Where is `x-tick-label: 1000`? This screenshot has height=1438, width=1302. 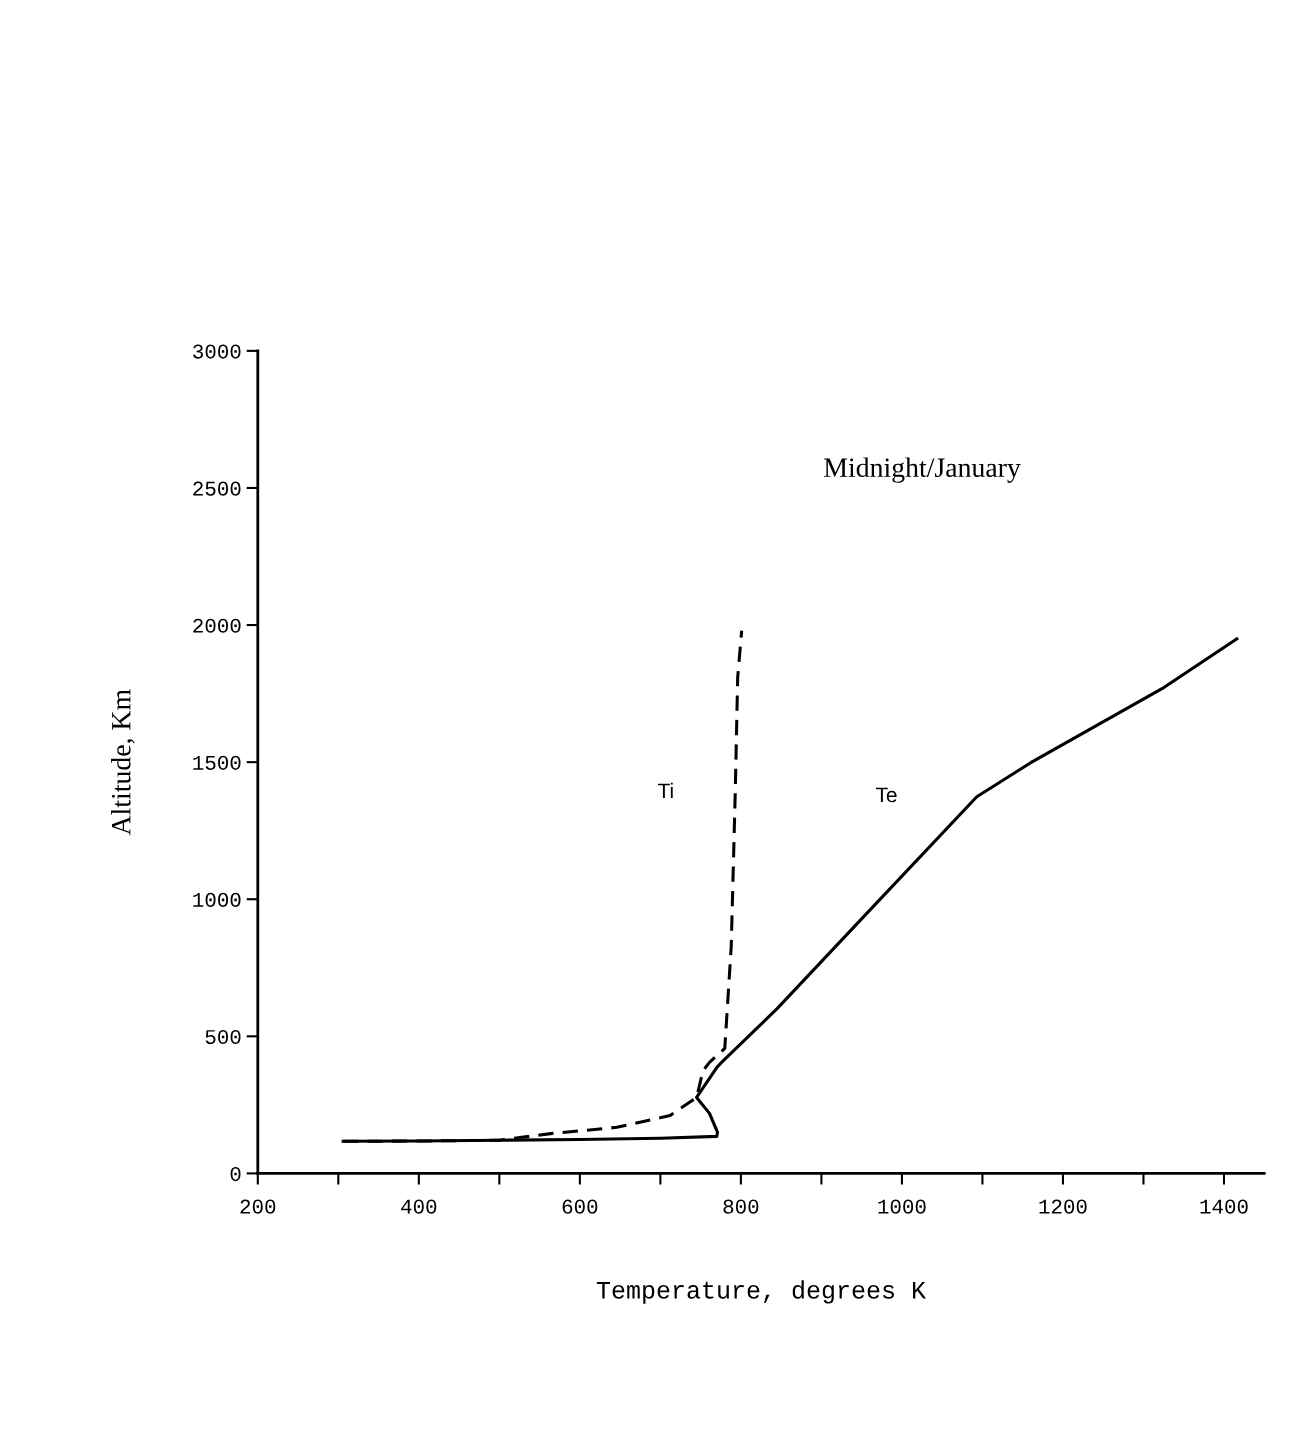
x-tick-label: 1000 is located at coordinates (902, 1206).